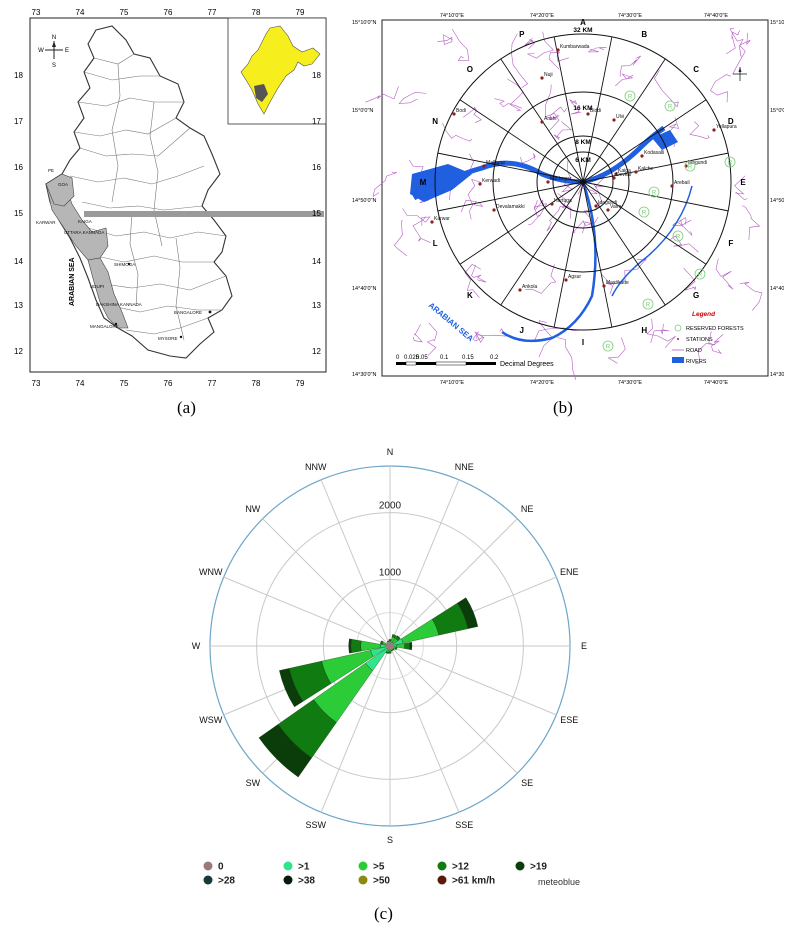 This screenshot has width=790, height=928. I want to click on karnataka-inset-highlight, so click(261, 93).